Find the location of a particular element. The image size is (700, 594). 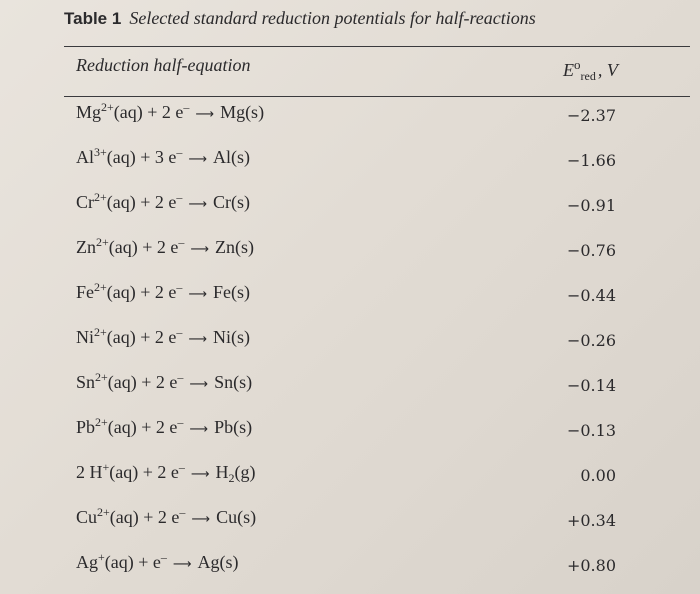

table-row: Mg2+(aq) + 2 e– ⟶ Mg(s) −2.37 is located at coordinates (350, 120).